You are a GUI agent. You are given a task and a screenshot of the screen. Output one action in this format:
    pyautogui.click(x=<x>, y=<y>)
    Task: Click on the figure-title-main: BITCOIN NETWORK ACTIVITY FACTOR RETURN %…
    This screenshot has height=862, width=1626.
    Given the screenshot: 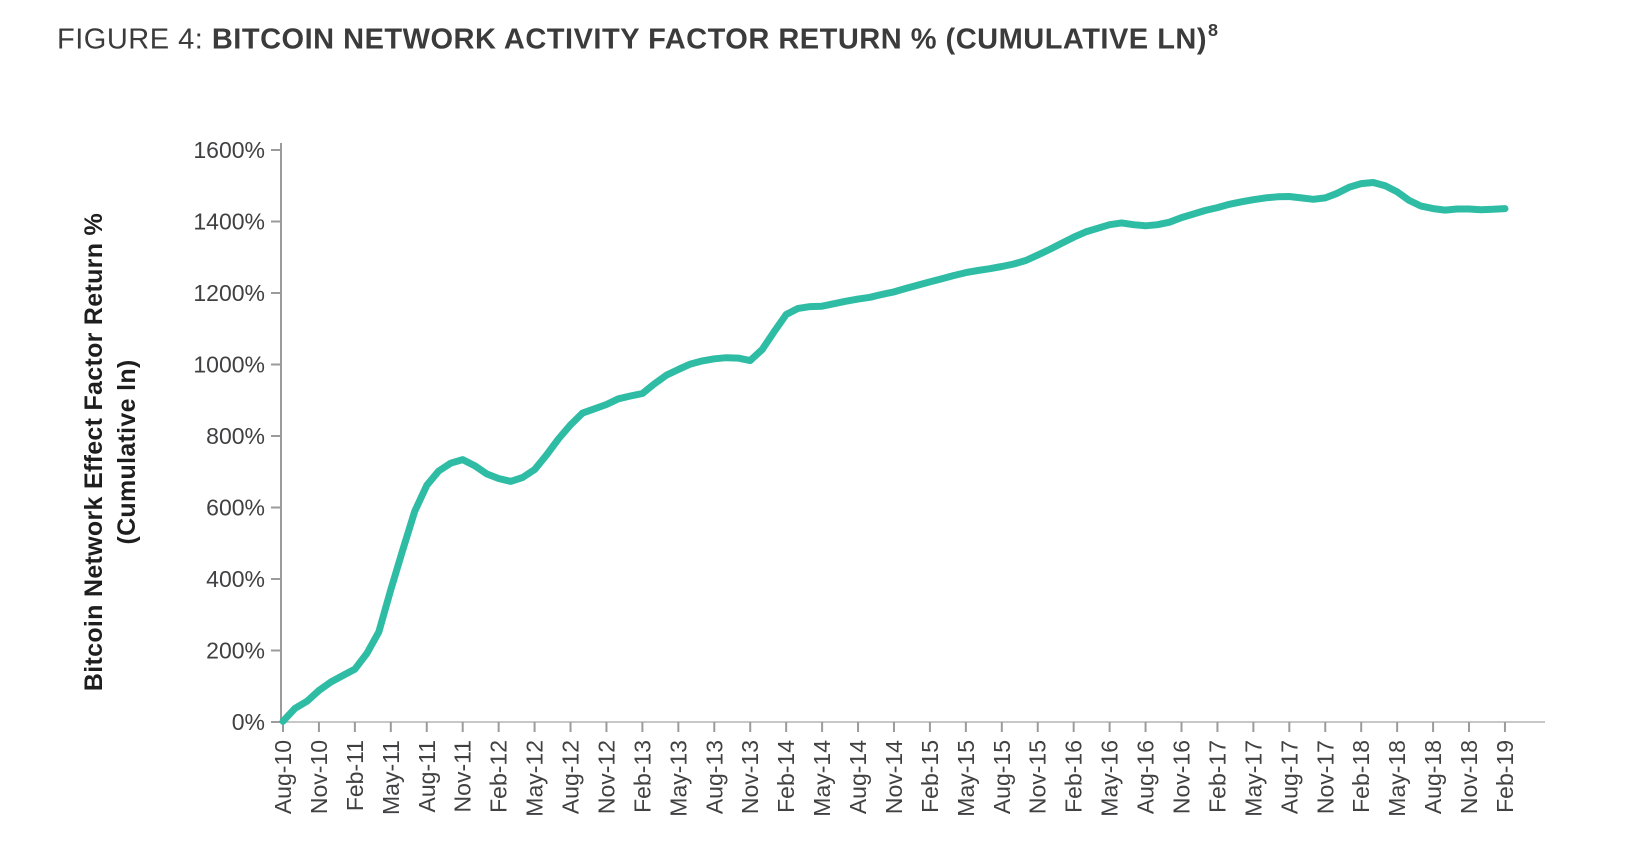 What is the action you would take?
    pyautogui.click(x=709, y=39)
    